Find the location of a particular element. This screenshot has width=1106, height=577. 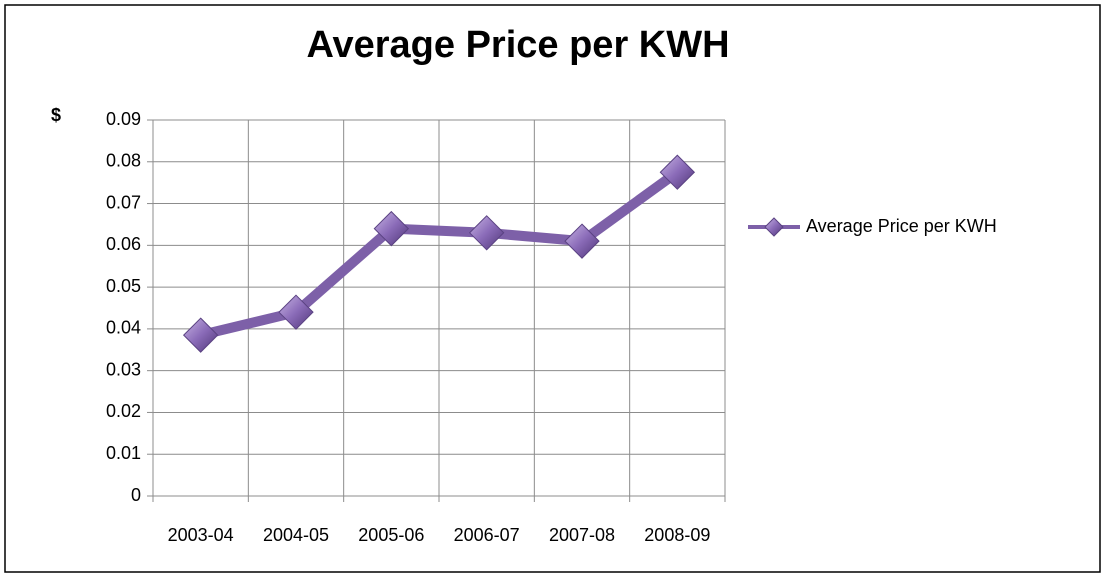

y-tick-label: 0.07 is located at coordinates (123, 202).